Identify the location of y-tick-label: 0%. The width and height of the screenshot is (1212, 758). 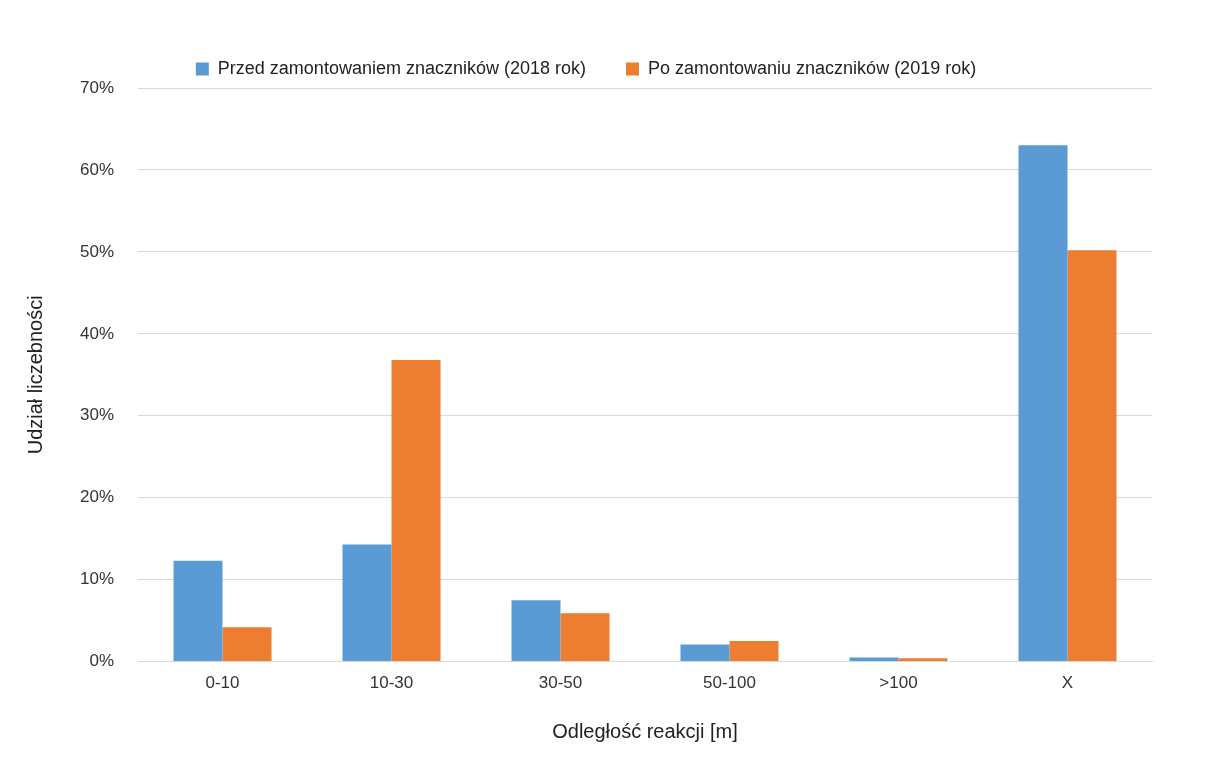
(102, 661).